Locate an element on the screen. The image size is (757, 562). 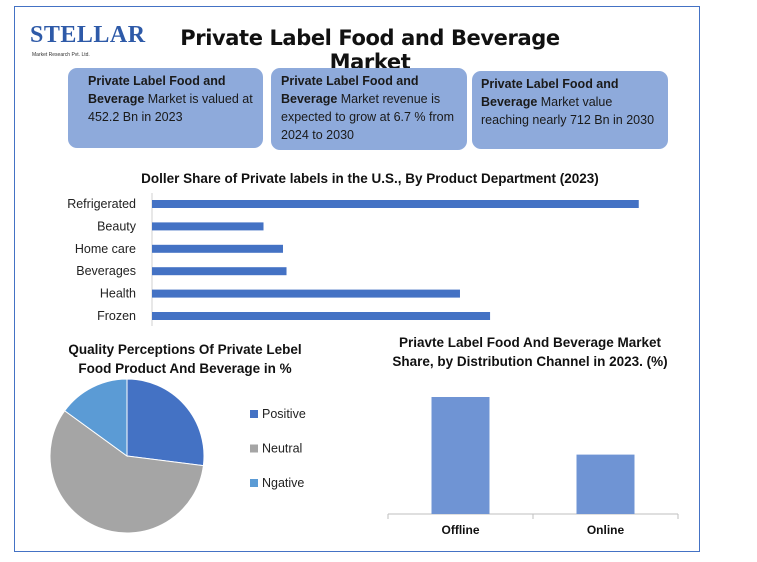
bar-category-label: Beauty is located at coordinates (117, 226).